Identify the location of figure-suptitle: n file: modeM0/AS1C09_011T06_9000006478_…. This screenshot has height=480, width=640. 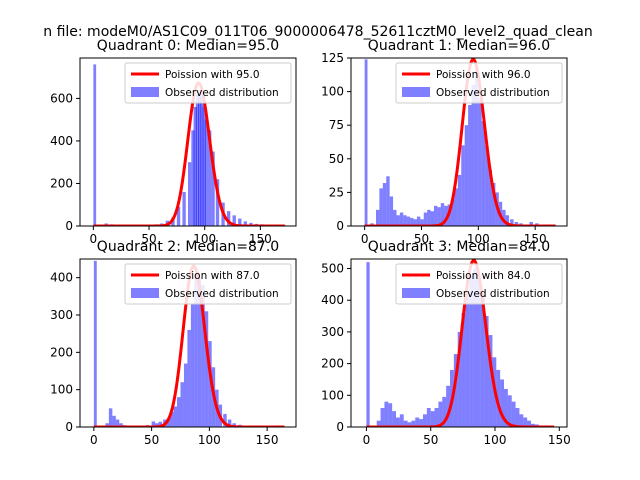
(317, 32).